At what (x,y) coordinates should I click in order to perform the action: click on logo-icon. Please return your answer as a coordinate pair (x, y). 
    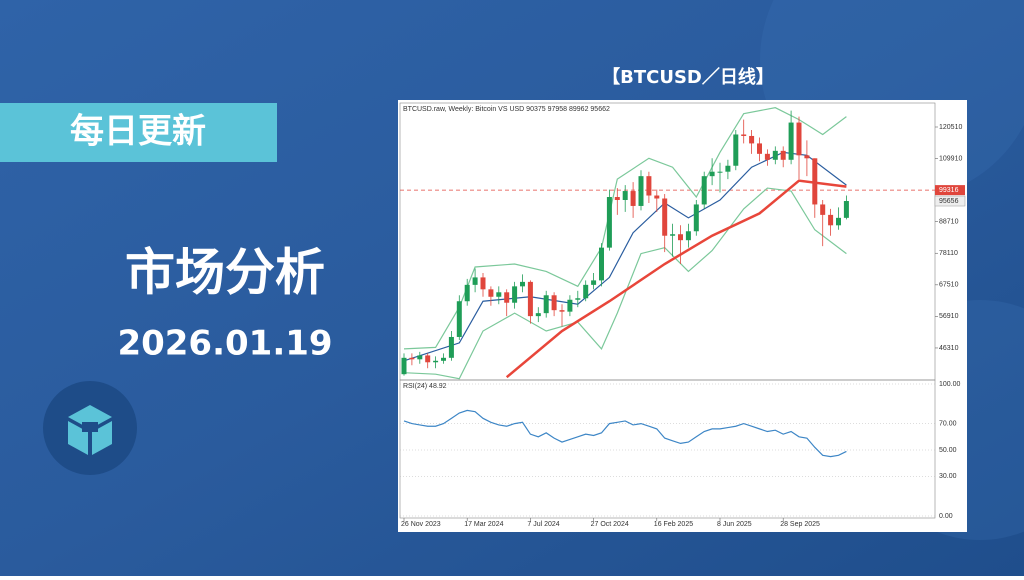
    Looking at the image, I should click on (90, 430).